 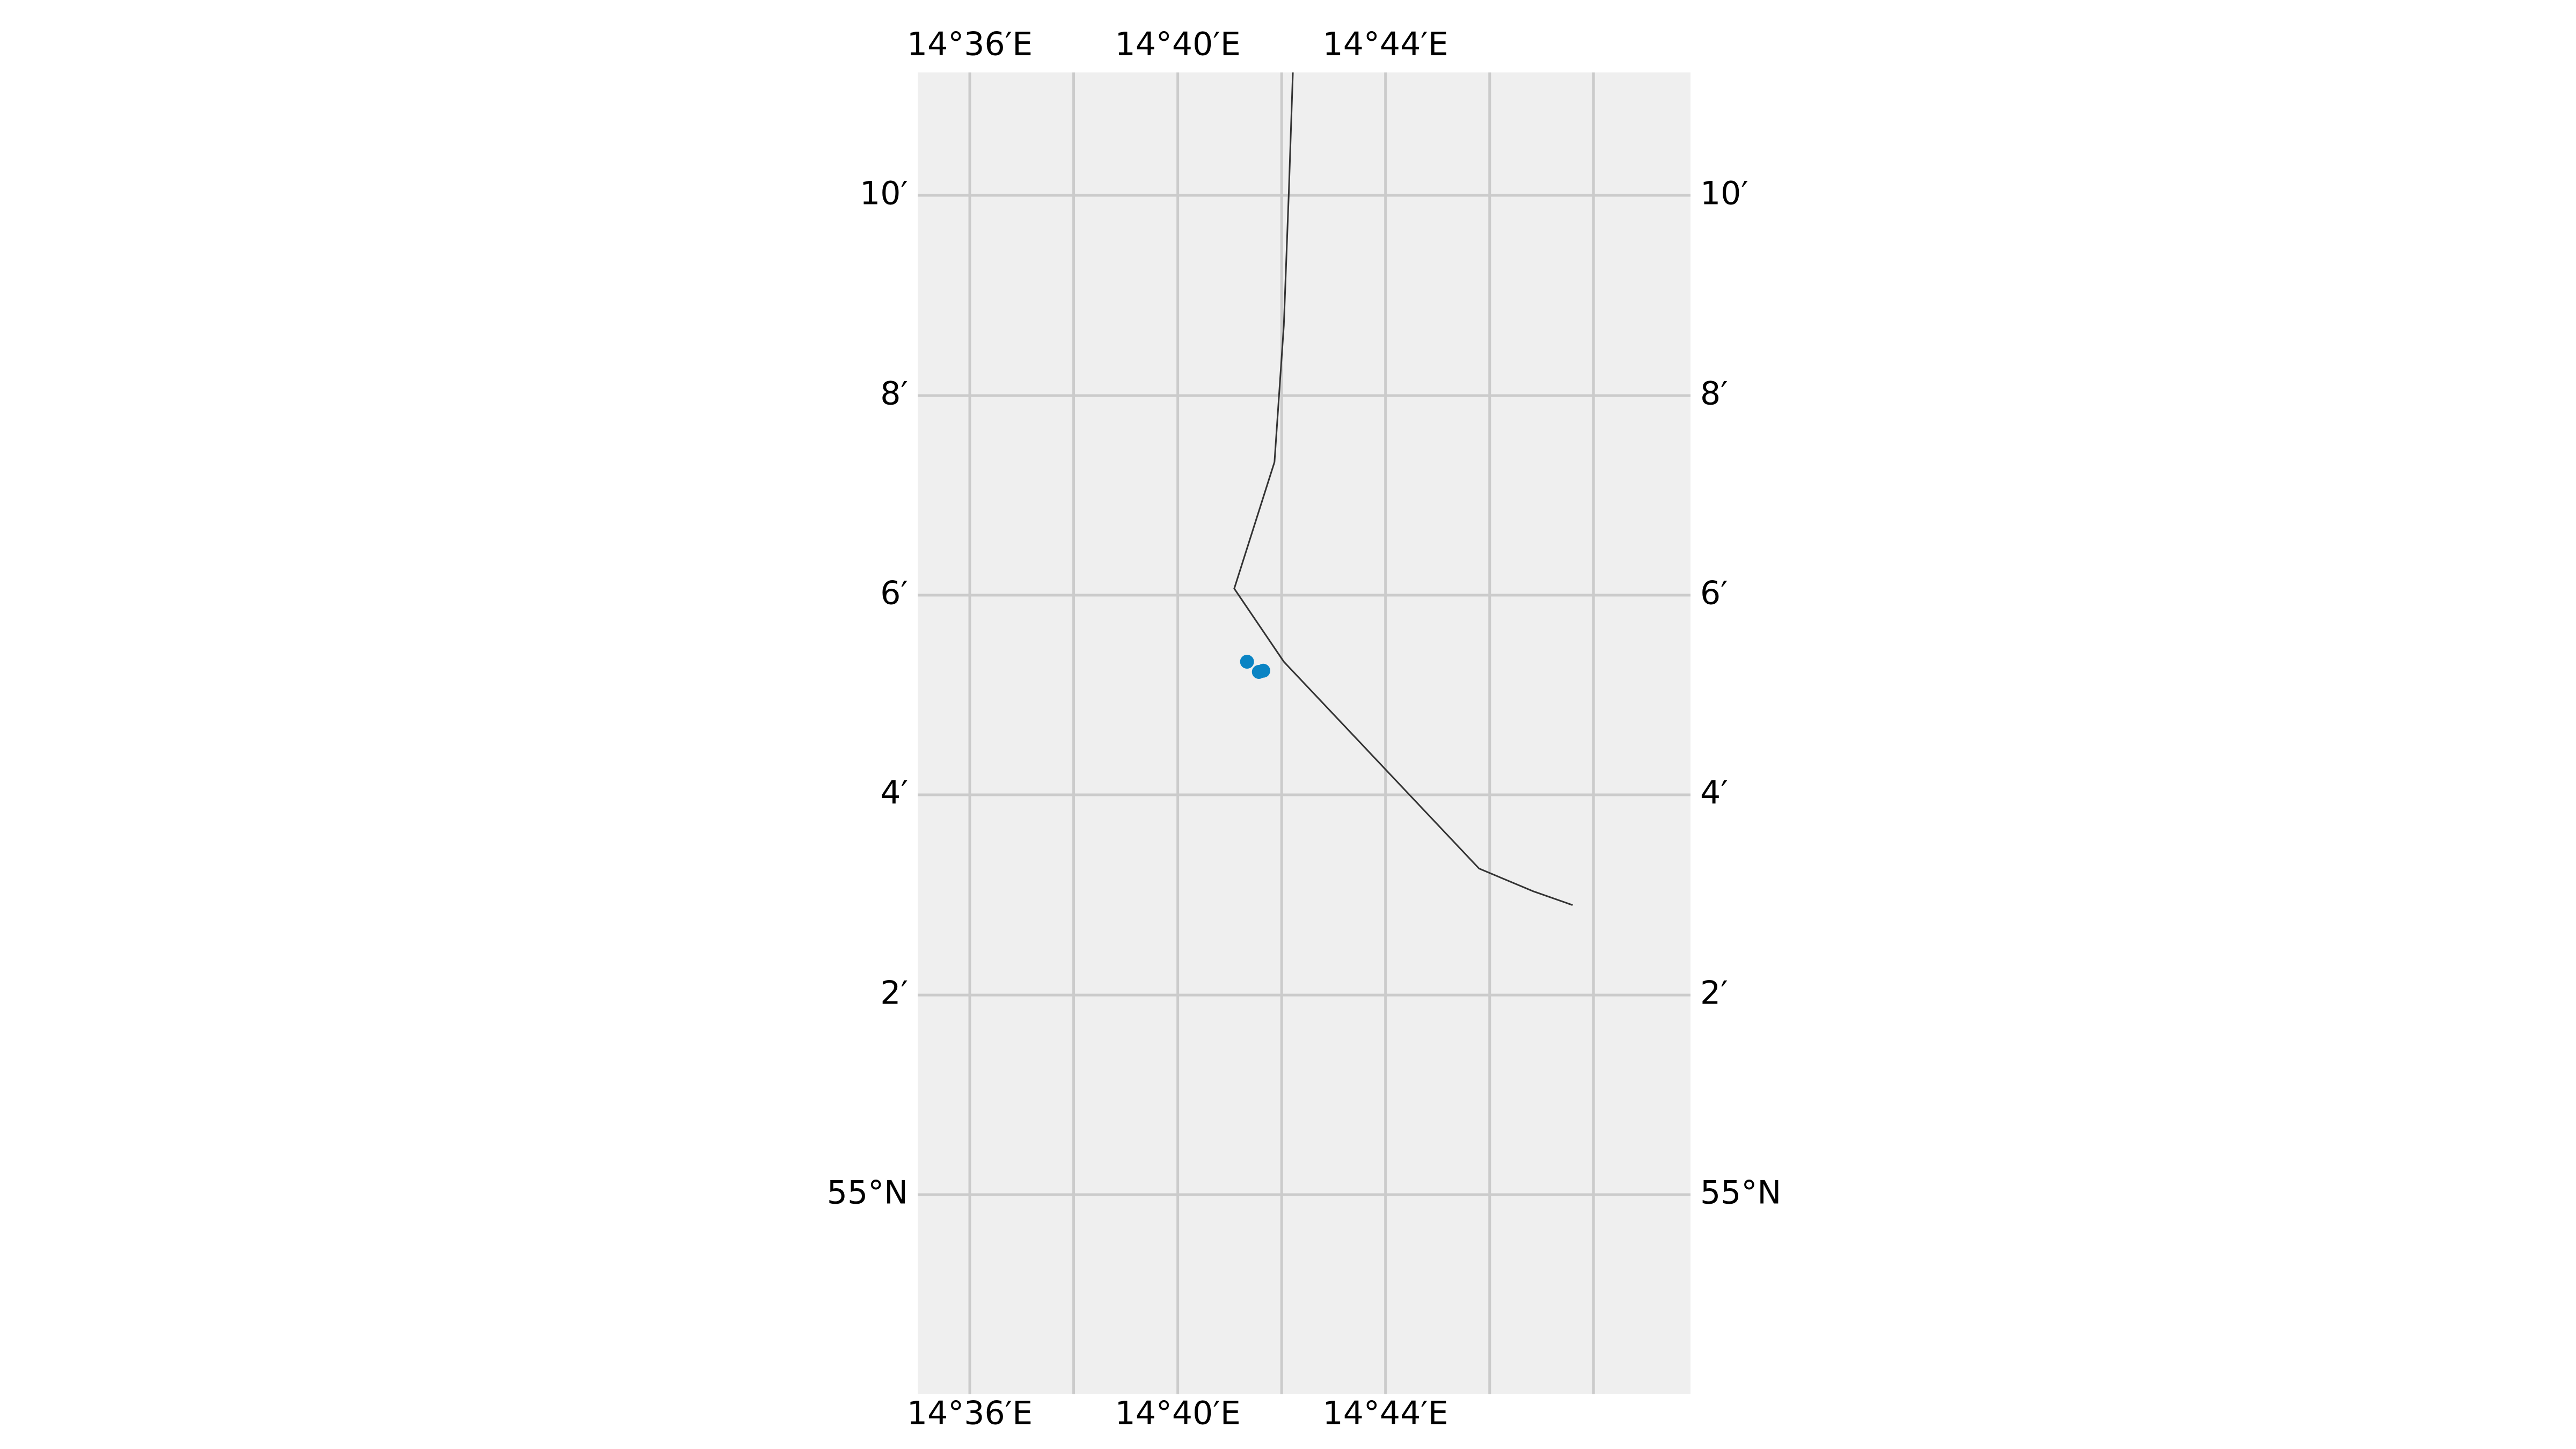 I want to click on location-markers, so click(x=1255, y=667).